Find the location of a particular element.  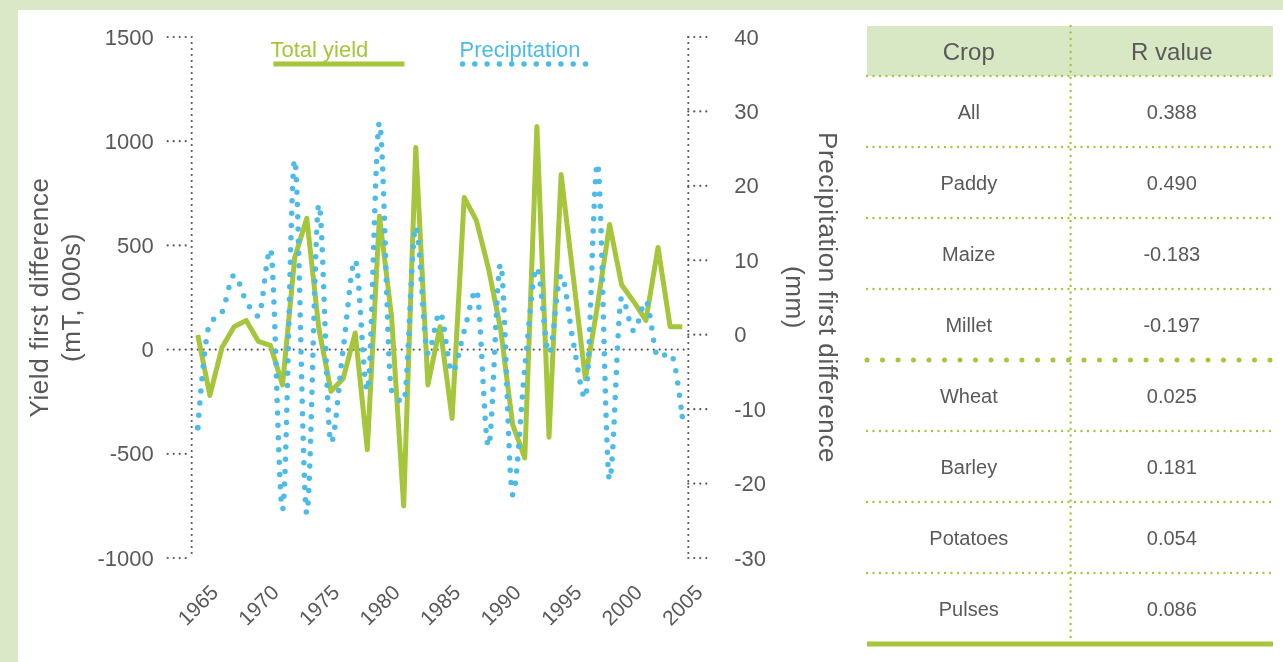

data-label: -0.183 is located at coordinates (1172, 253).